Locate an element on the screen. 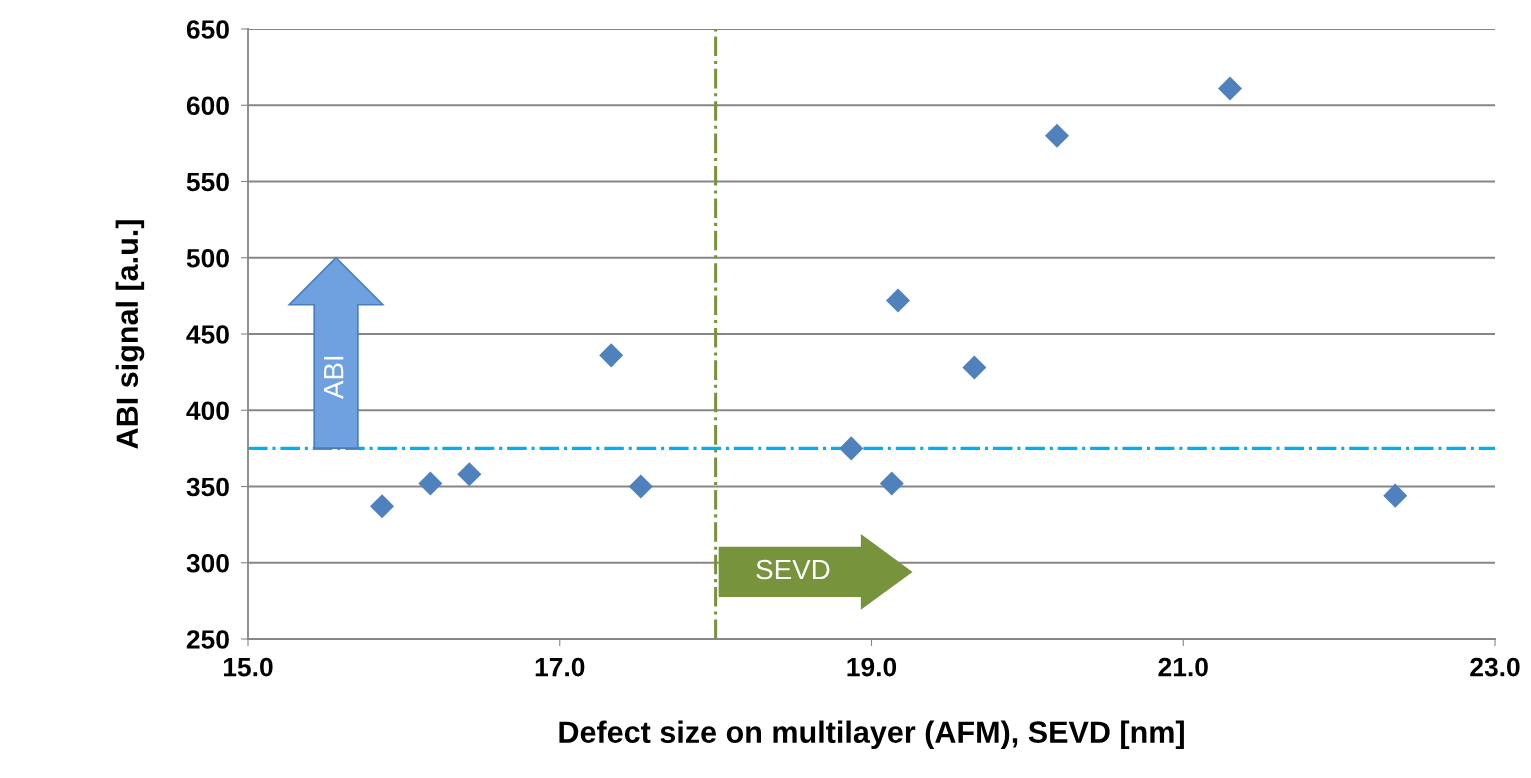 The image size is (1531, 778). y-tick-label: 400 is located at coordinates (207, 411).